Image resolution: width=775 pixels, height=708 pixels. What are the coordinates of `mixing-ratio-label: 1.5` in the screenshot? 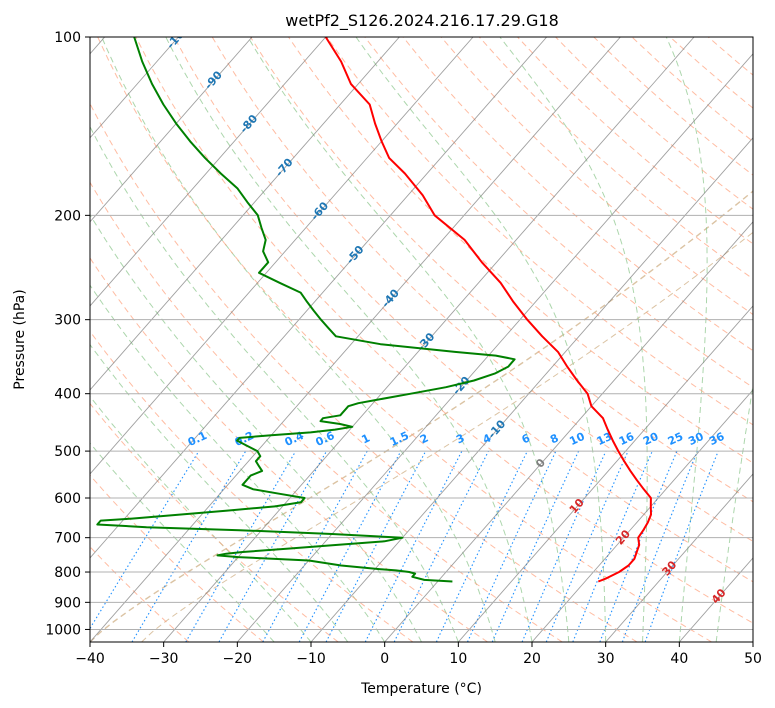 It's located at (399, 439).